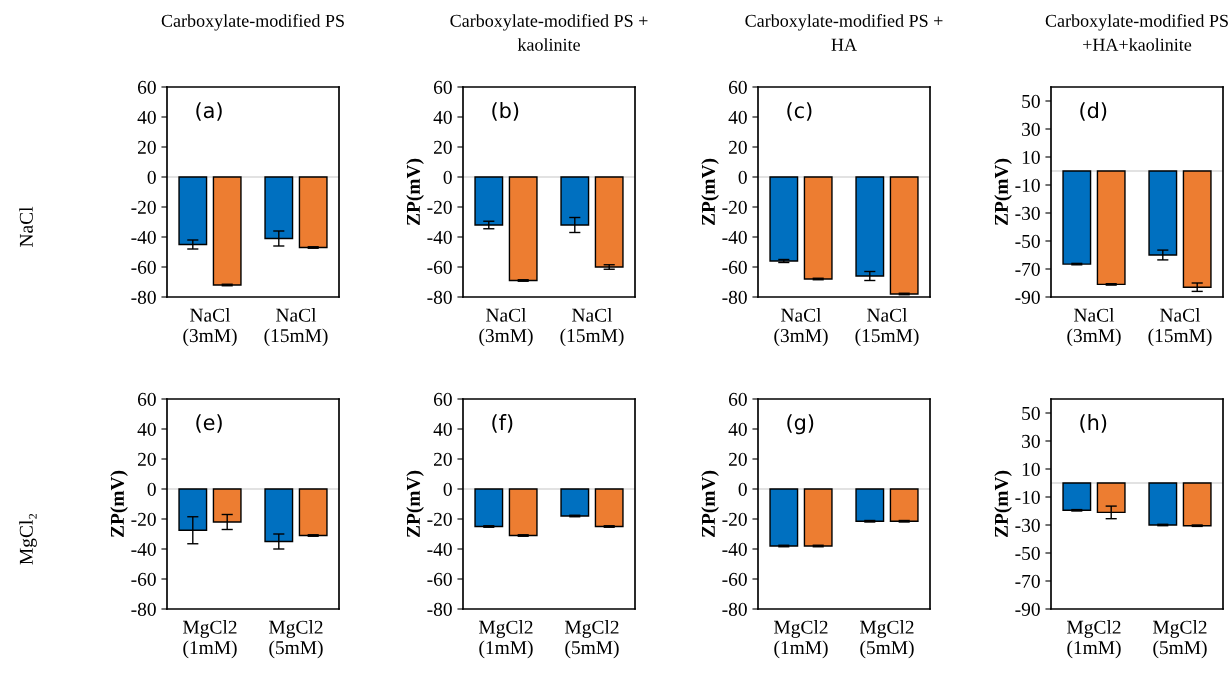 The width and height of the screenshot is (1231, 685). I want to click on annotation: (b), so click(505, 111).